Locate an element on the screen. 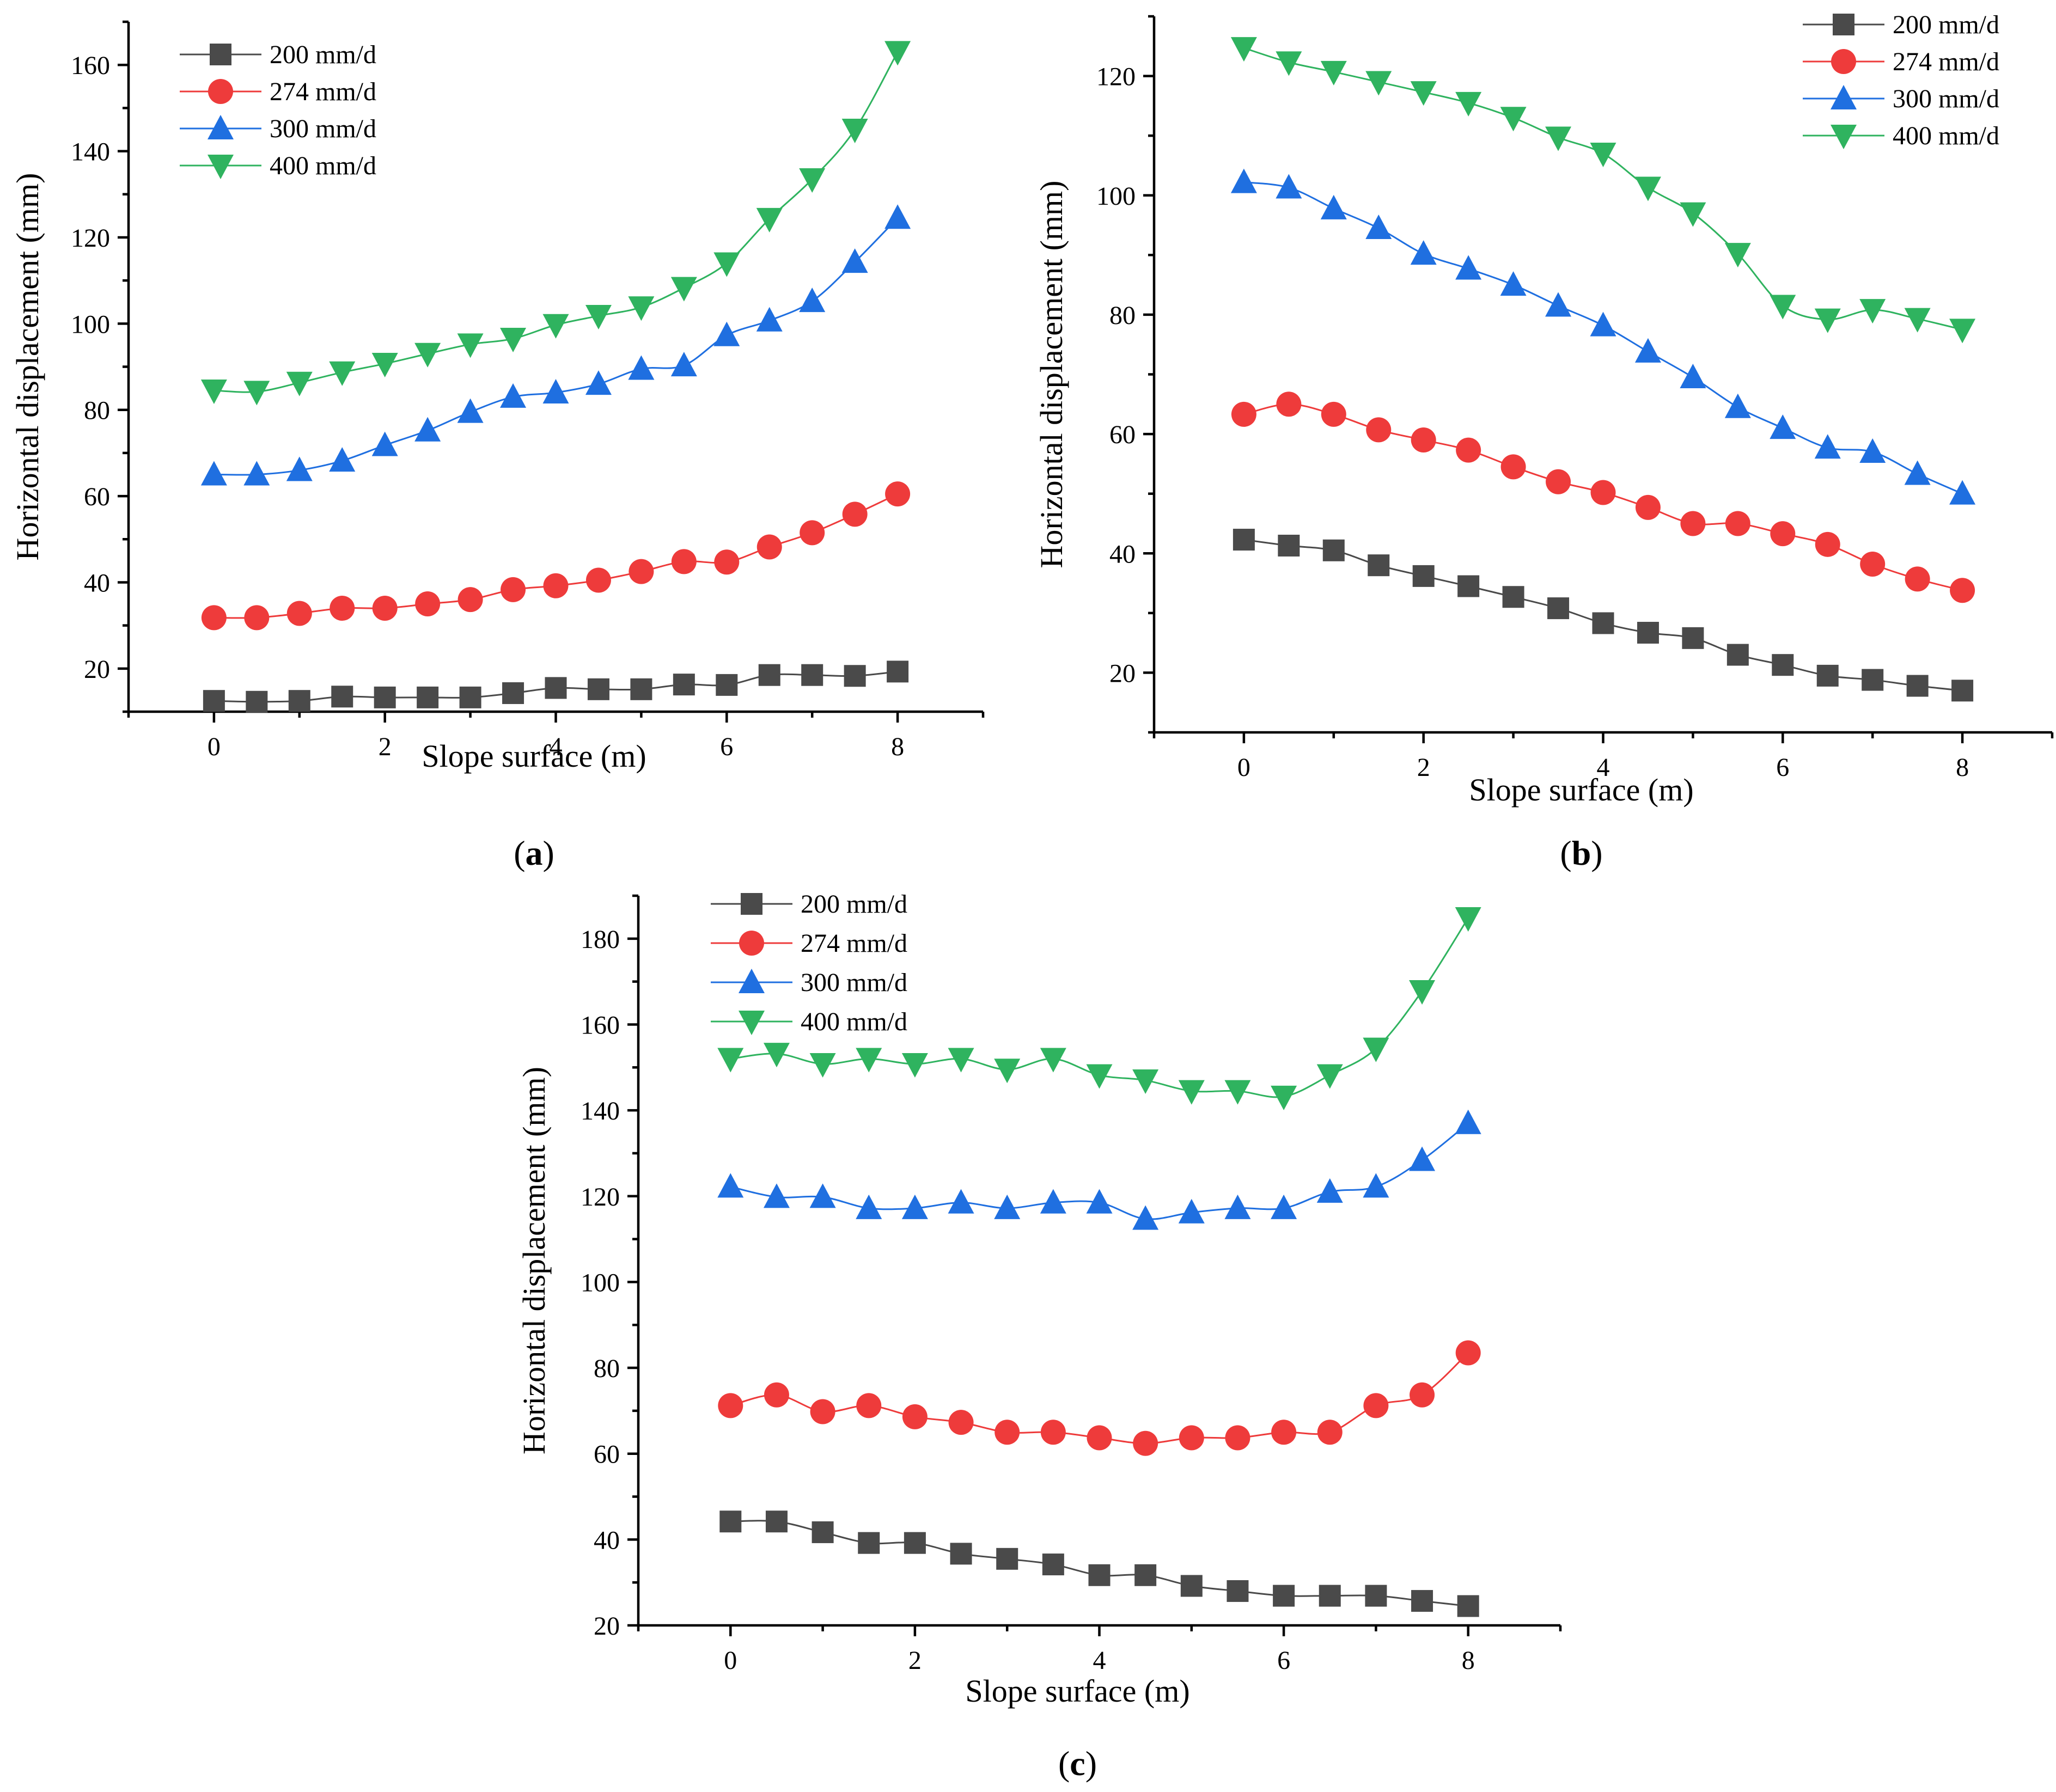 The height and width of the screenshot is (1792, 2056). series-400-mm-d is located at coordinates (555, 223).